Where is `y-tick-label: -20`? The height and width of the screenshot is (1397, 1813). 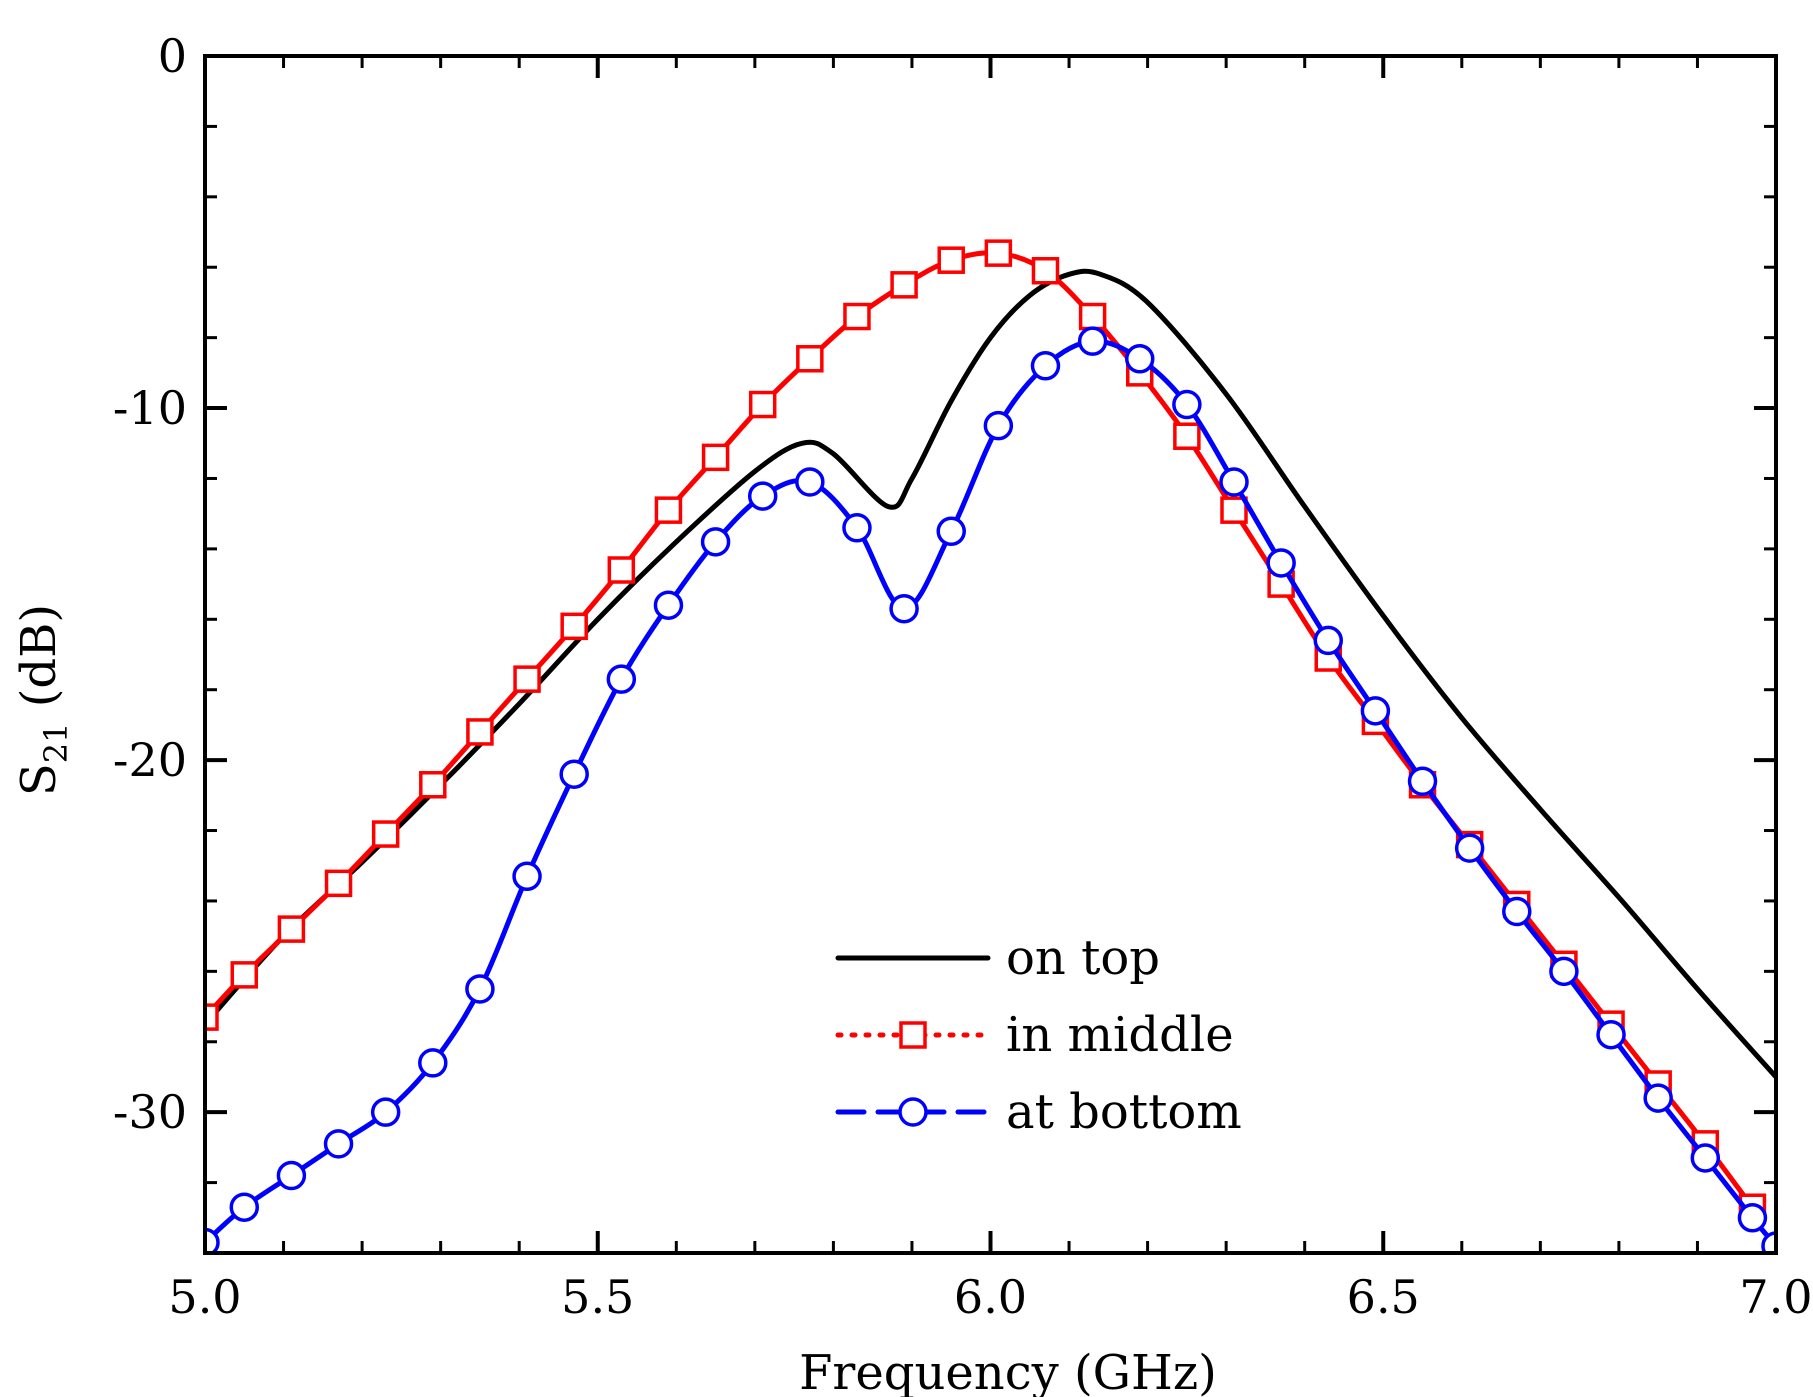 y-tick-label: -20 is located at coordinates (150, 760).